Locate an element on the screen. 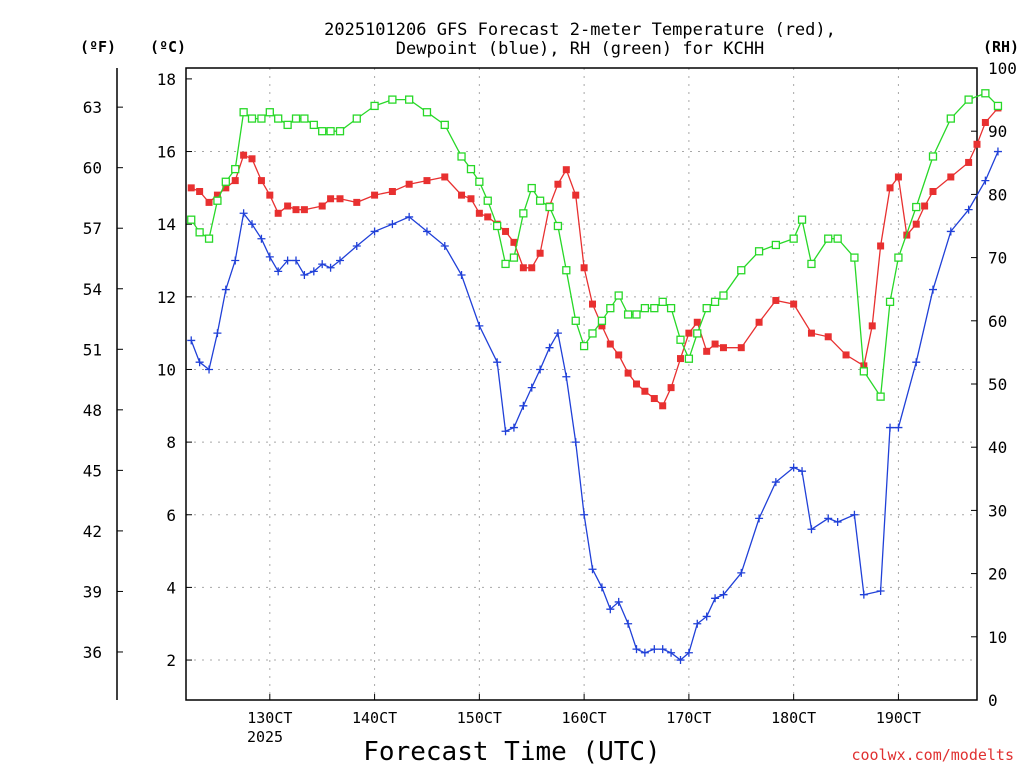 This screenshot has width=1024, height=768. celsius-tick-label: 18 is located at coordinates (166, 79).